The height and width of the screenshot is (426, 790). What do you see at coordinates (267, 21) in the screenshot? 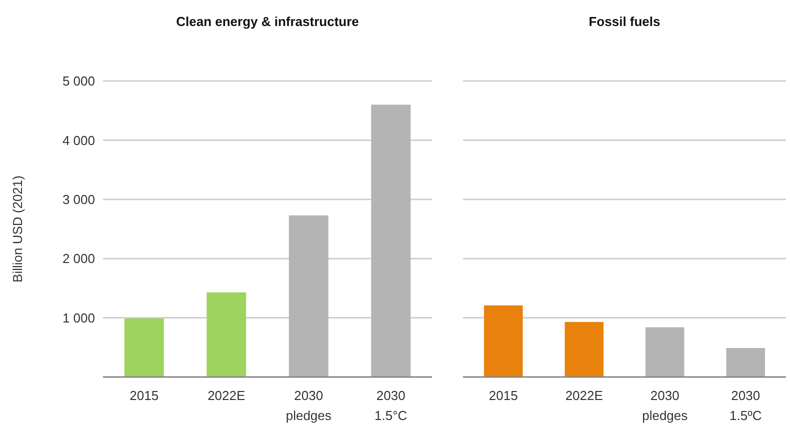
I see `chart-title: Clean energy & infrastructure` at bounding box center [267, 21].